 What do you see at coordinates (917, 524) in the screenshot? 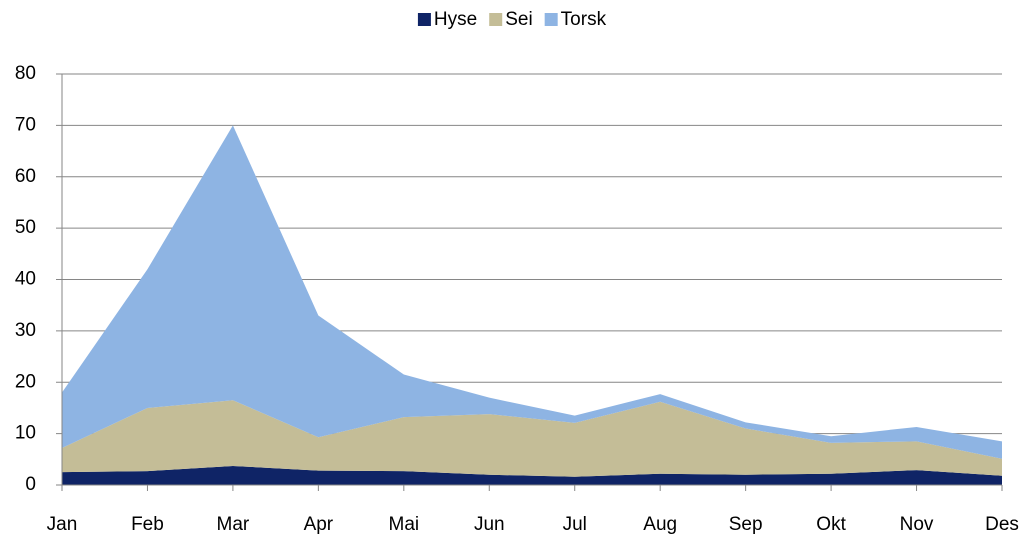
I see `x-tick-label: Nov` at bounding box center [917, 524].